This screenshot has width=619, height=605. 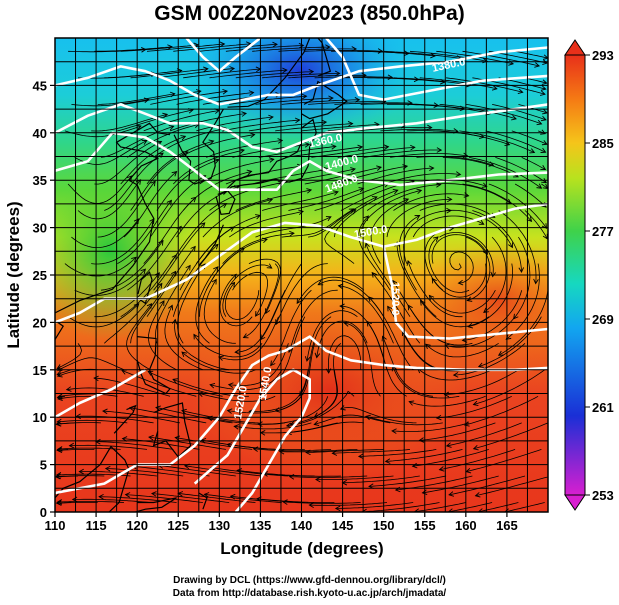 I want to click on x-tick-label: 150, so click(x=384, y=525).